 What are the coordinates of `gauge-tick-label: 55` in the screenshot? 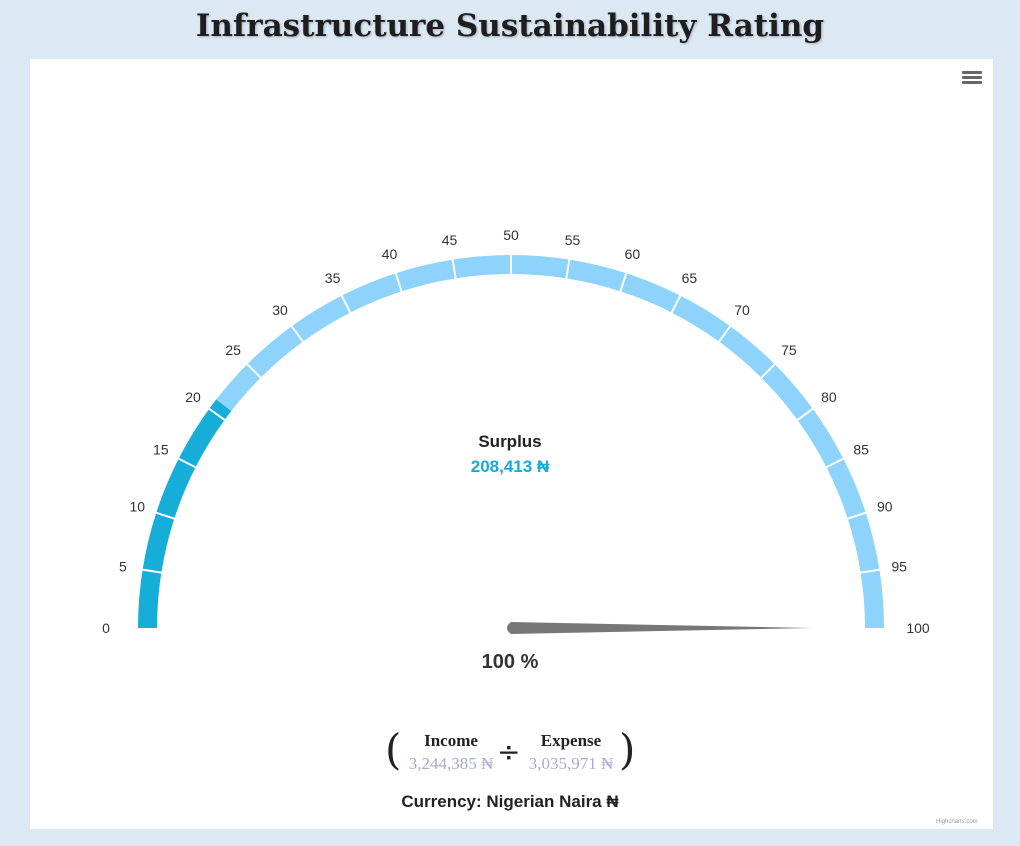 It's located at (573, 240).